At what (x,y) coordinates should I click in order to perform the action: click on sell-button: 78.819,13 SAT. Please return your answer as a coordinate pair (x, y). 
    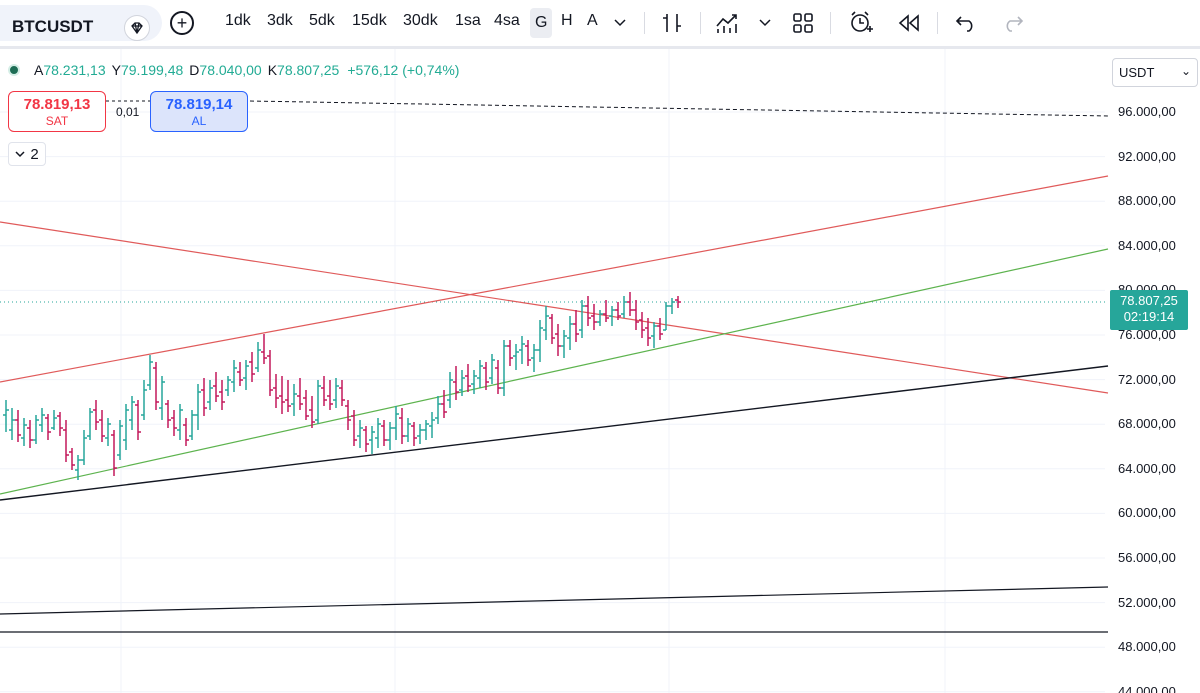
    Looking at the image, I should click on (57, 111).